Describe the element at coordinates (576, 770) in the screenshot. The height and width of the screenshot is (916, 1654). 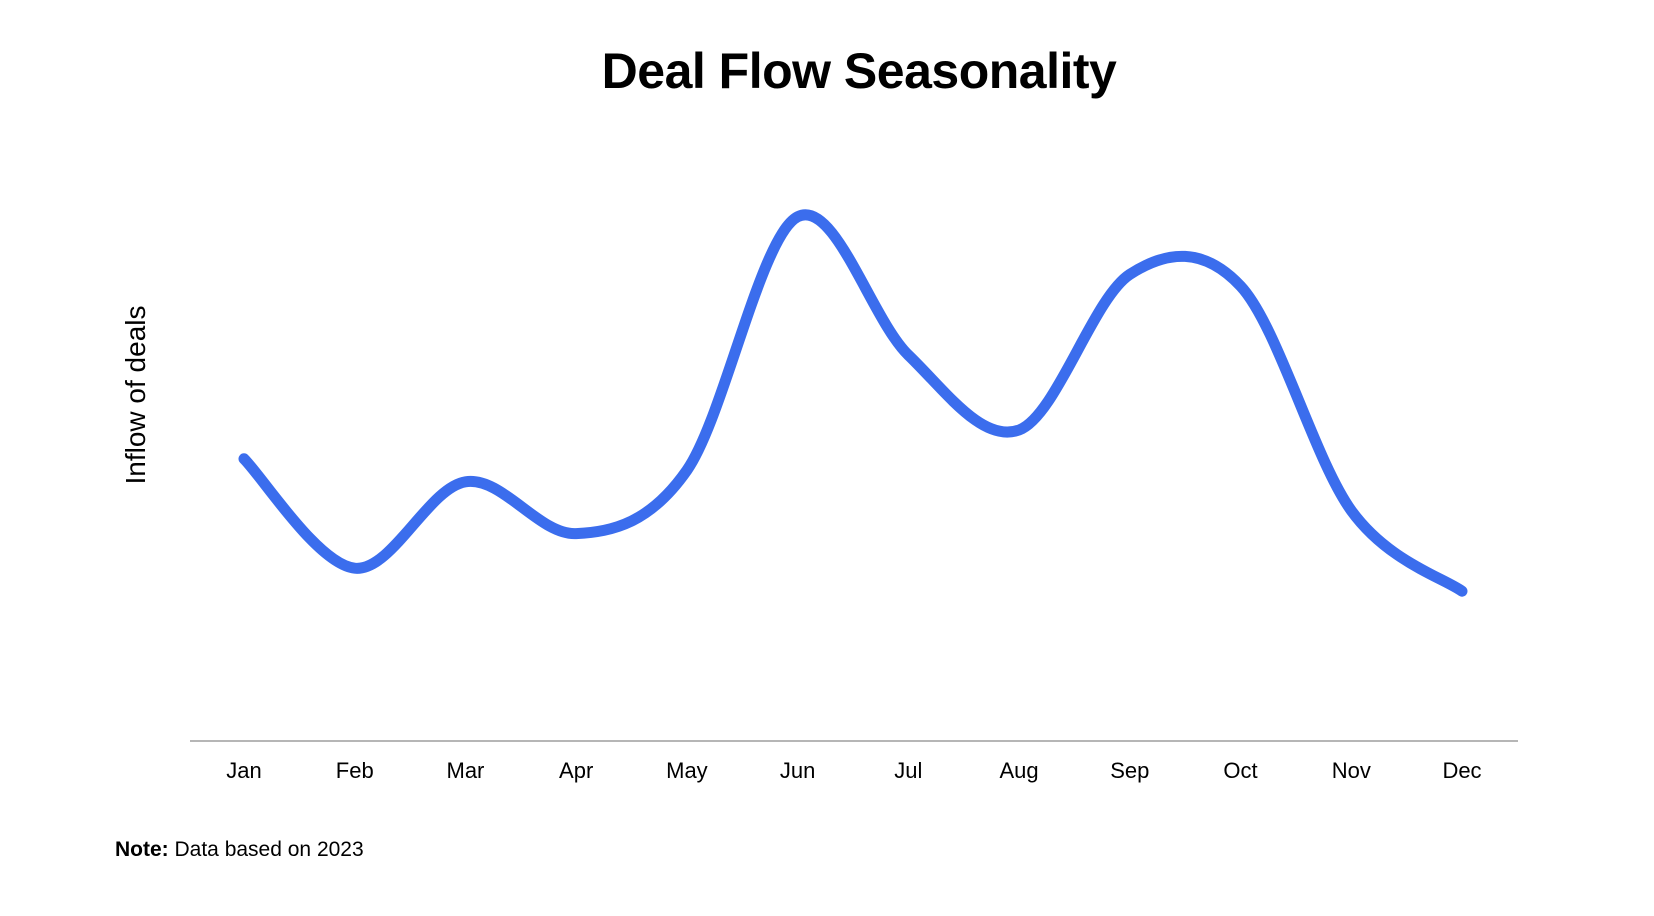
I see `x-tick-label-apr: Apr` at that location.